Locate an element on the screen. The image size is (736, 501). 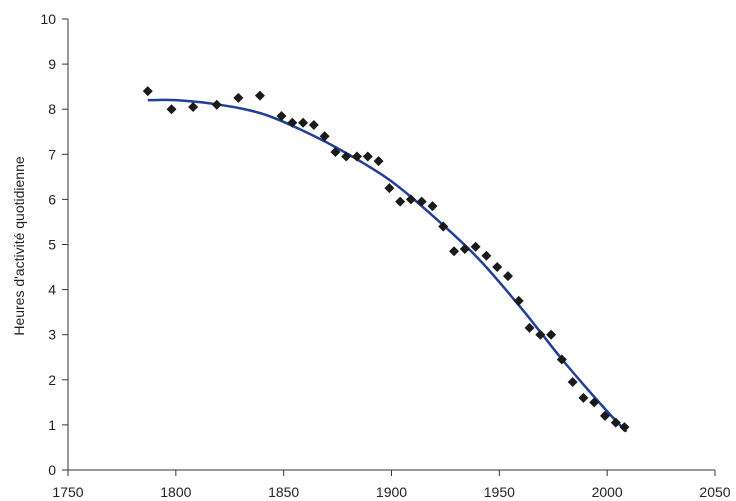
y-tick-label: 0 is located at coordinates (52, 470).